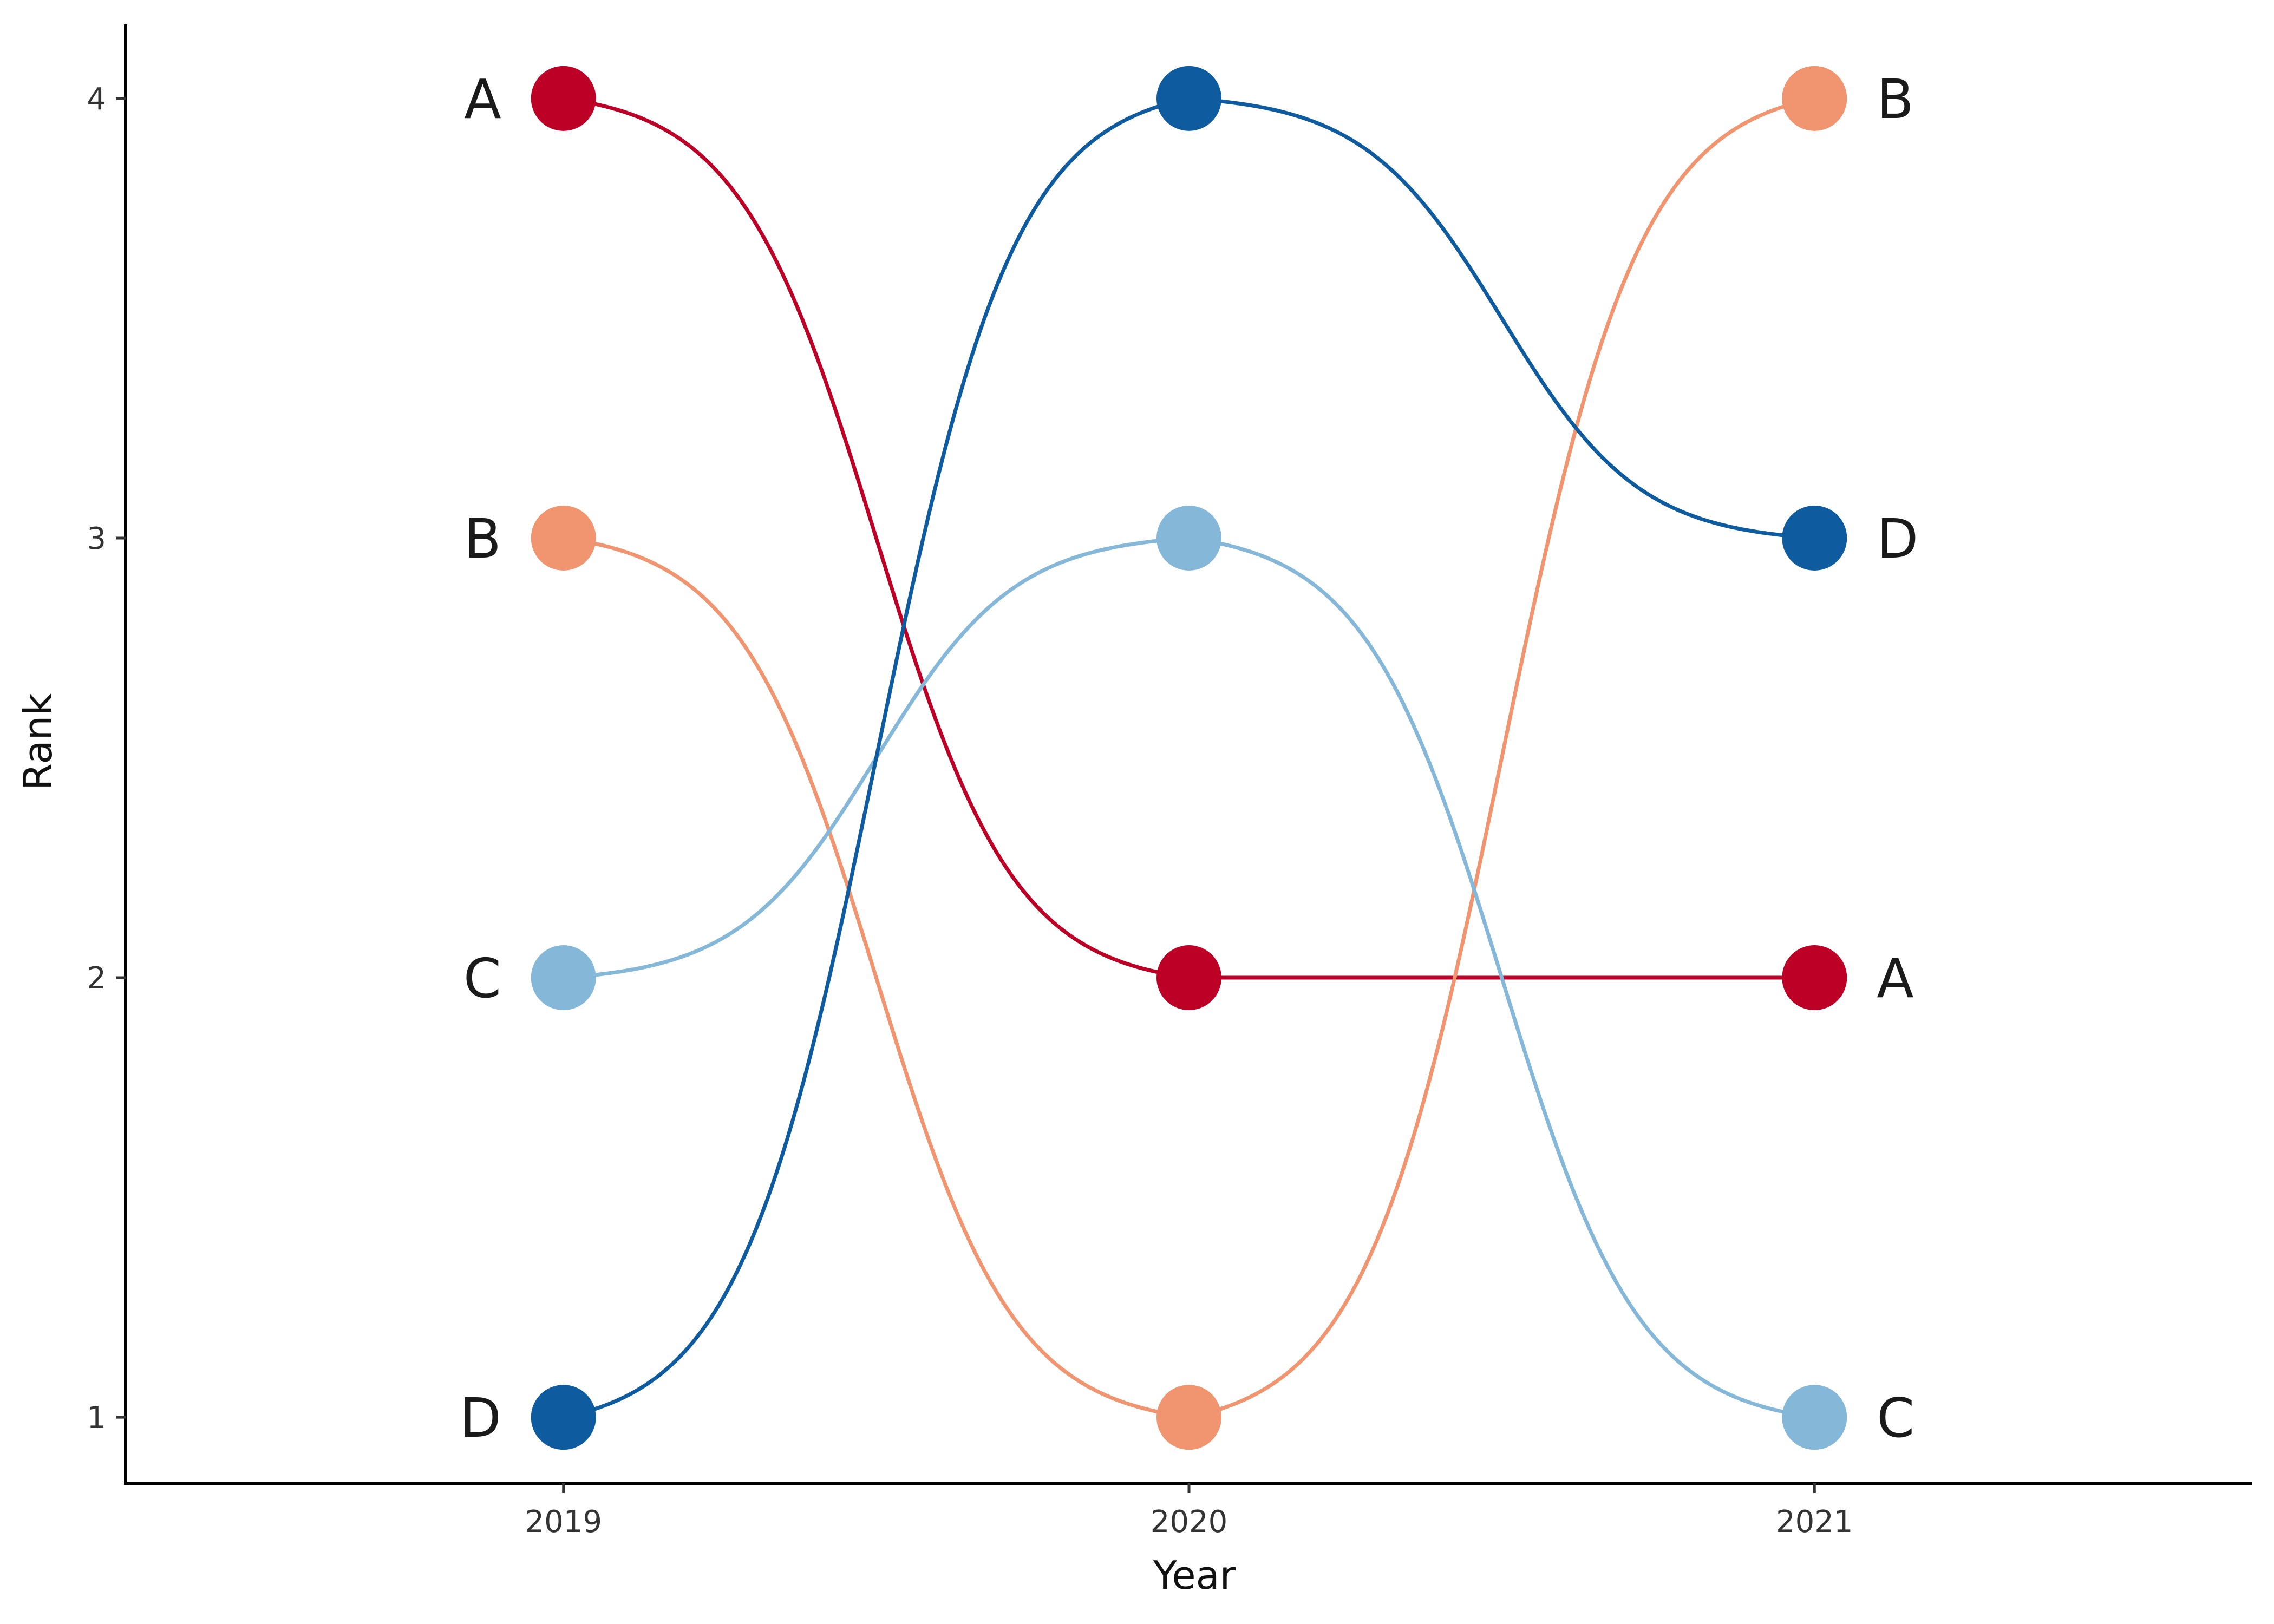 Image resolution: width=2274 pixels, height=1624 pixels. What do you see at coordinates (1815, 538) in the screenshot?
I see `point-D-2021` at bounding box center [1815, 538].